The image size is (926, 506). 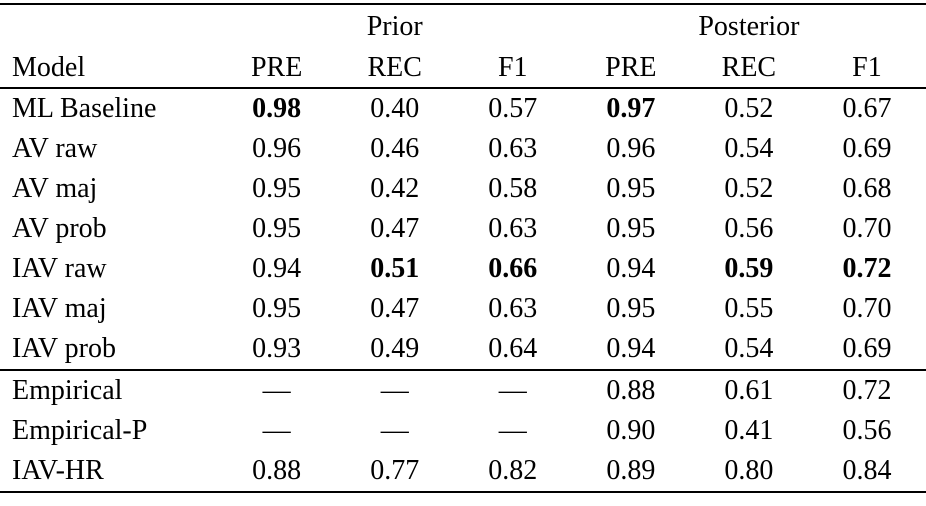 What do you see at coordinates (749, 26) in the screenshot?
I see `group-header-posterior: Posterior` at bounding box center [749, 26].